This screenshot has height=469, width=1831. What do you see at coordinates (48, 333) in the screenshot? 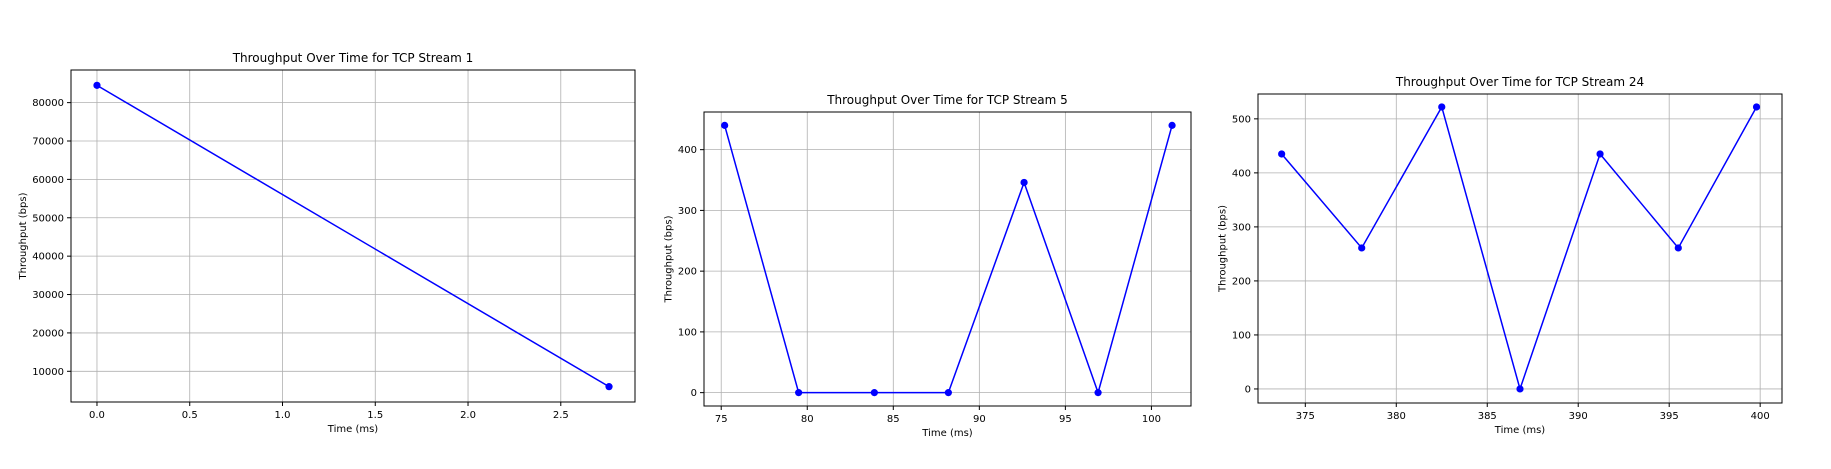
I see `y-tick-label: 20000` at bounding box center [48, 333].